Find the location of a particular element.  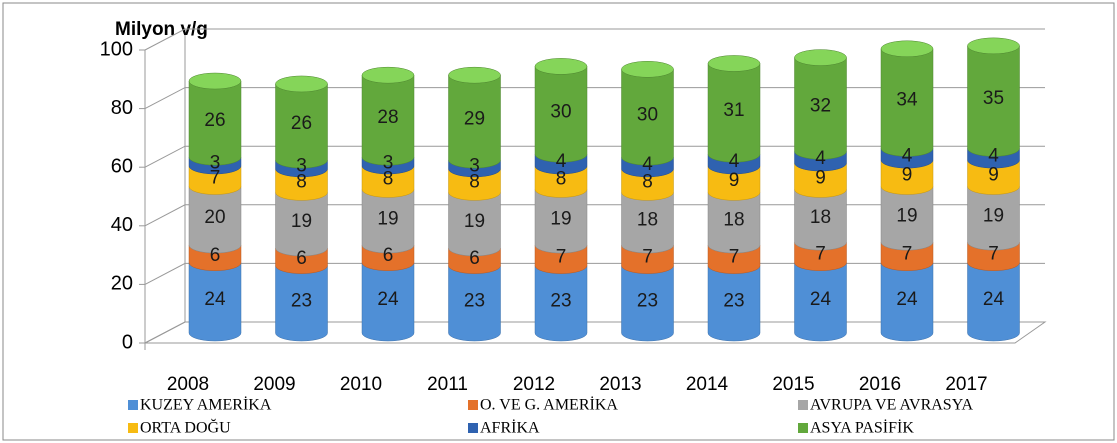

legend-label: AVRUPA VE AVRASYA is located at coordinates (891, 405).